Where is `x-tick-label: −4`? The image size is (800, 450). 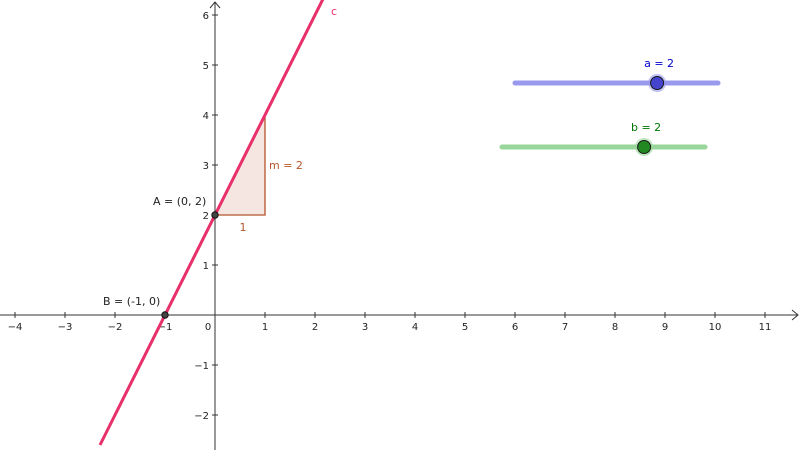
x-tick-label: −4 is located at coordinates (15, 327).